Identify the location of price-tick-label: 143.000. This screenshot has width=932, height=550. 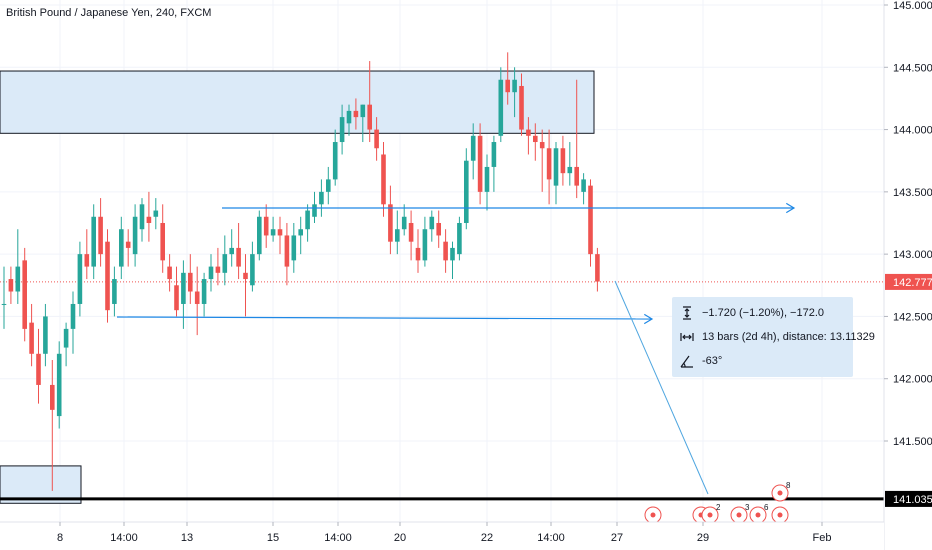
(912, 255).